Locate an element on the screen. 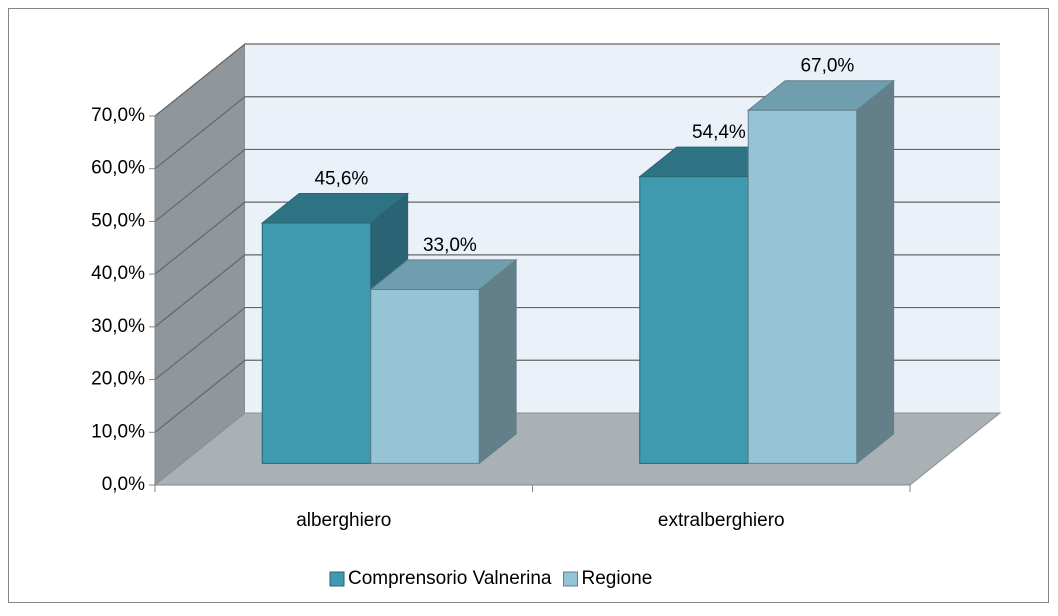 The width and height of the screenshot is (1058, 616). y-tick-label: 50,0% is located at coordinates (118, 220).